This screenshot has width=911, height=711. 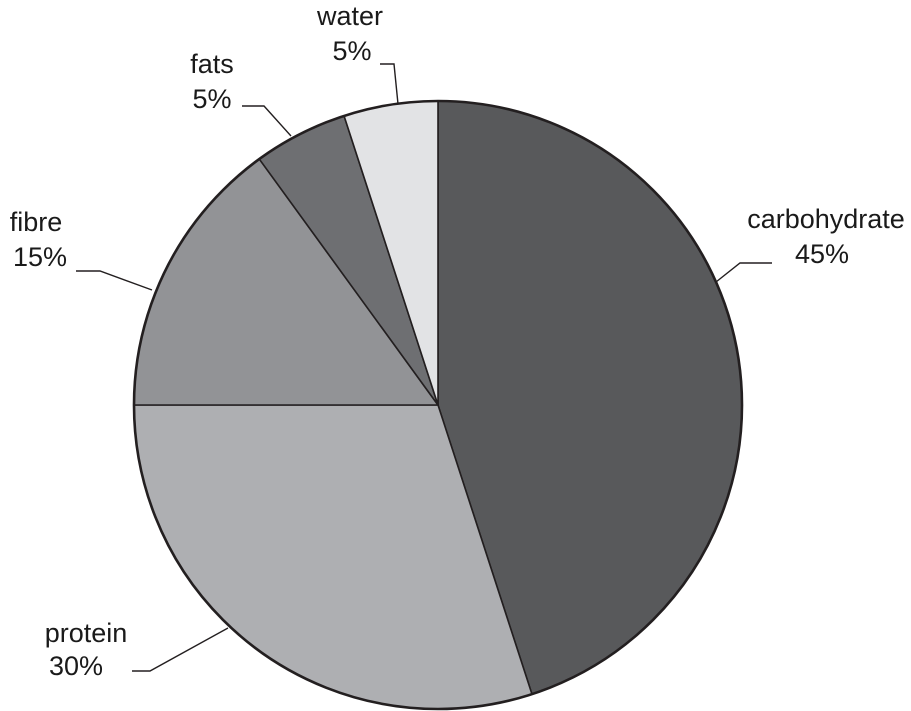 I want to click on slice-value-carbohydrate: 45%, so click(x=822, y=254).